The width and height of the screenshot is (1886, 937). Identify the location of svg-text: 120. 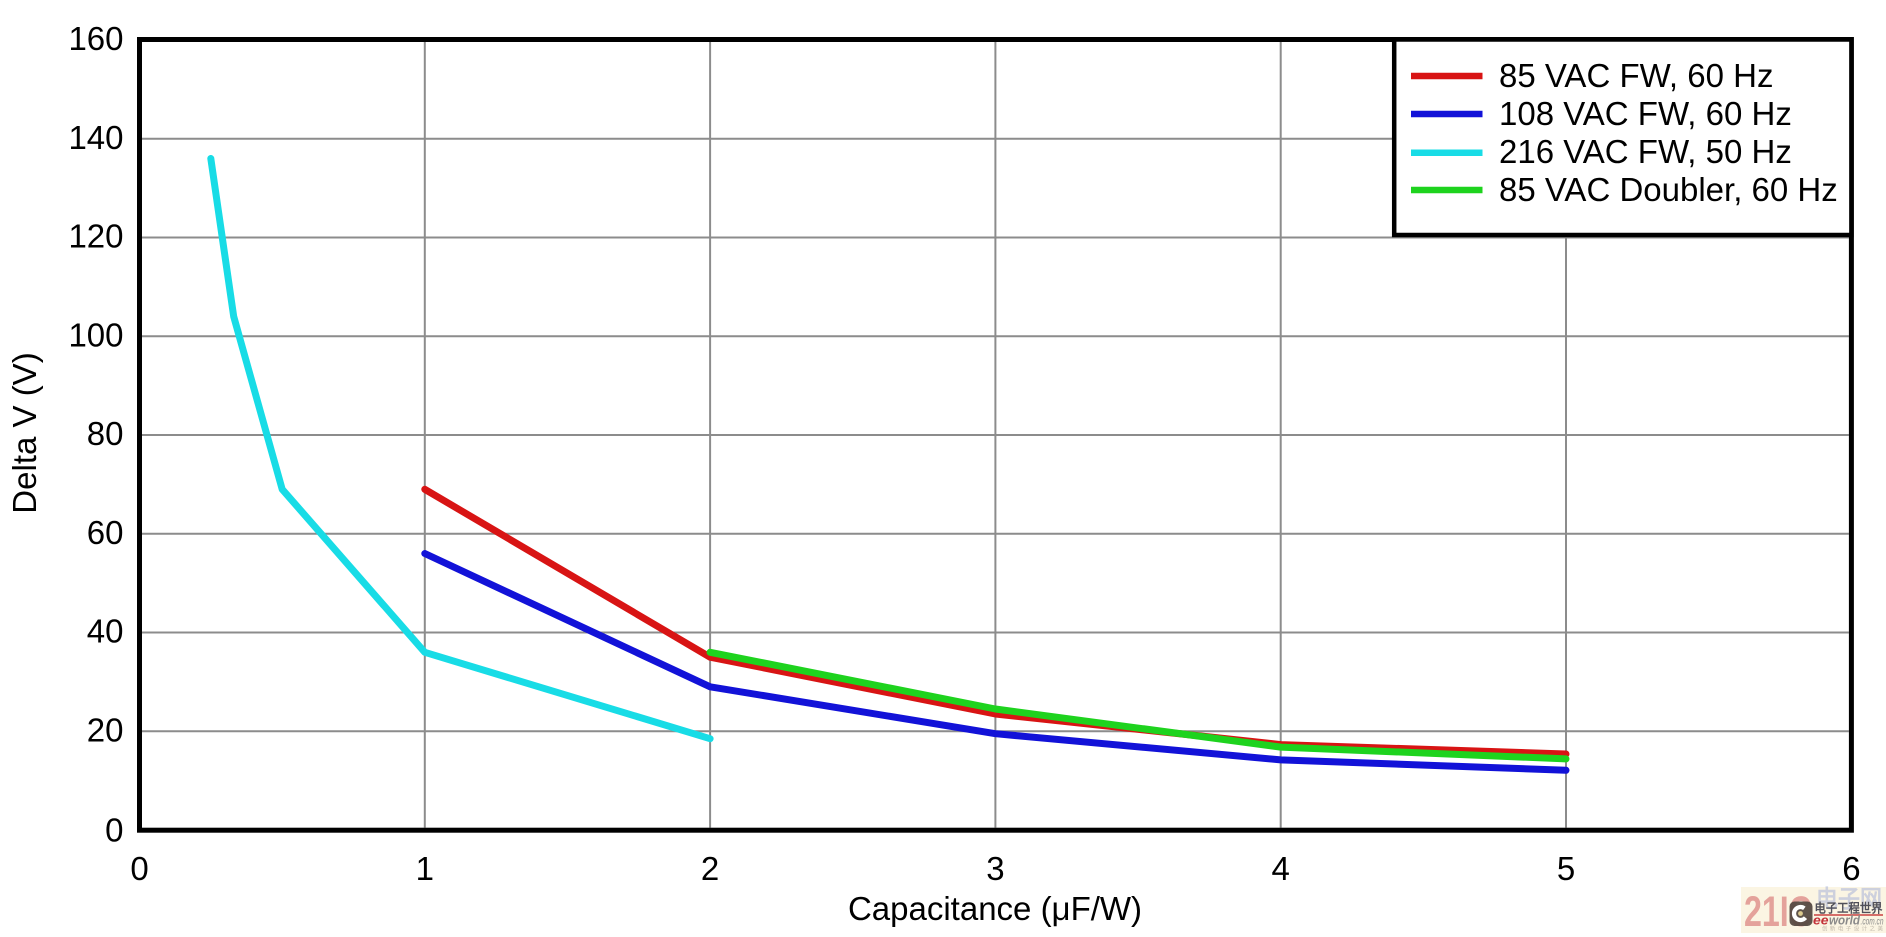
(95, 236).